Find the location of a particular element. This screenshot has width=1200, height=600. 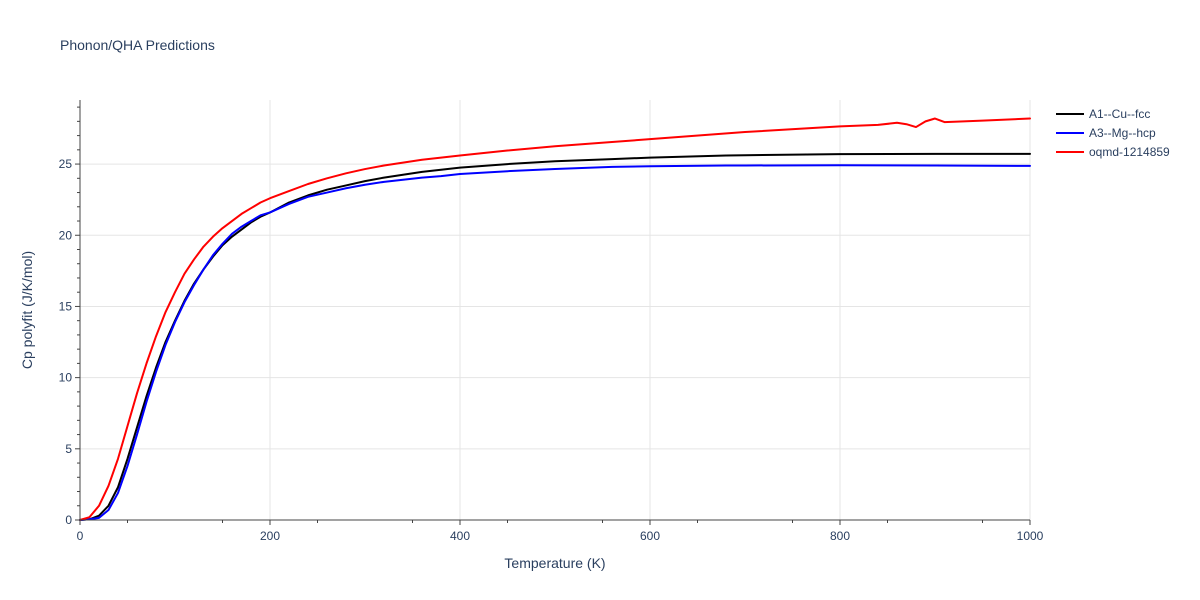

y-tick-label: 25 is located at coordinates (66, 164).